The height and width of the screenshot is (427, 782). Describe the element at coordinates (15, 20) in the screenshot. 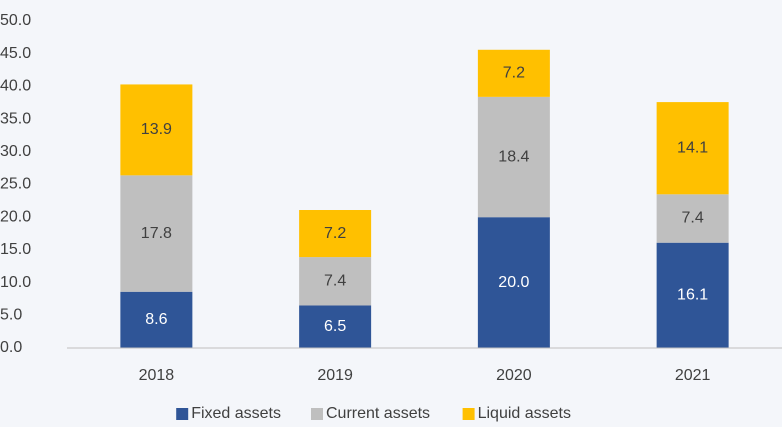

I see `y-tick-label: 50.0` at that location.